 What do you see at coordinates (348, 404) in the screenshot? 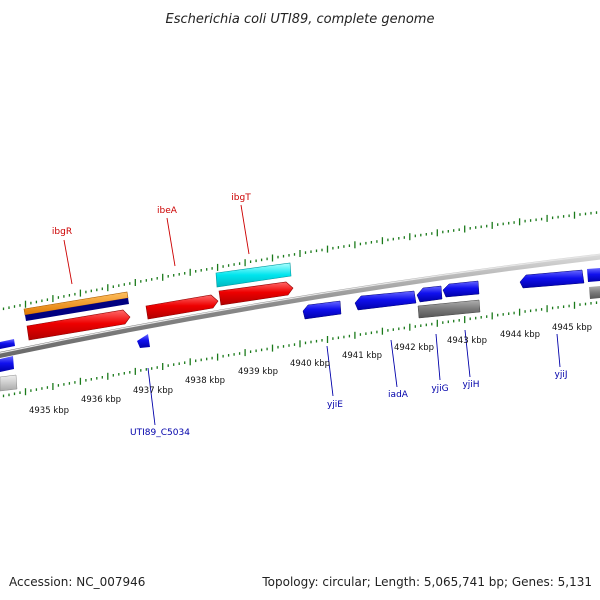
I see `gene-labels-bottom: UTI89_C5034 yjiE iadA yjiG yjiH yjiJ` at bounding box center [348, 404].